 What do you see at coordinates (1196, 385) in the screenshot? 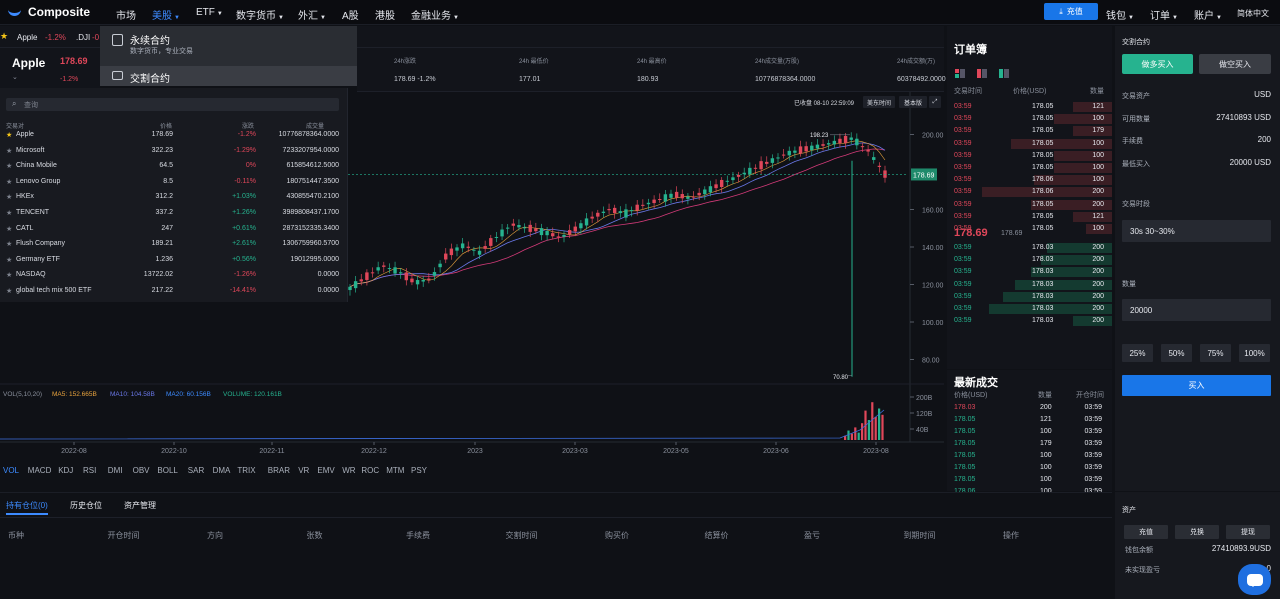
I see `buy-button: 买入` at bounding box center [1196, 385].